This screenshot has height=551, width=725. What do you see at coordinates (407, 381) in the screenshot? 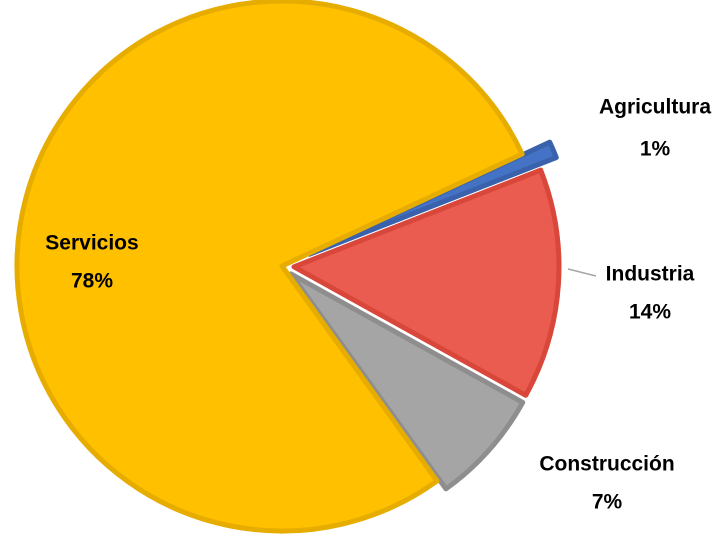
I see `pie-slice` at bounding box center [407, 381].